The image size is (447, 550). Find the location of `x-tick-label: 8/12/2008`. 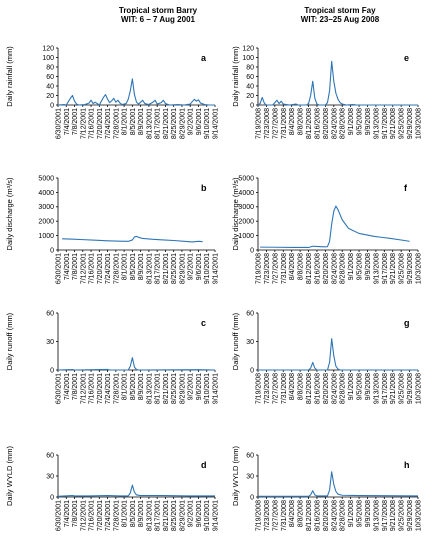

x-tick-label: 8/12/2008 is located at coordinates (309, 123).